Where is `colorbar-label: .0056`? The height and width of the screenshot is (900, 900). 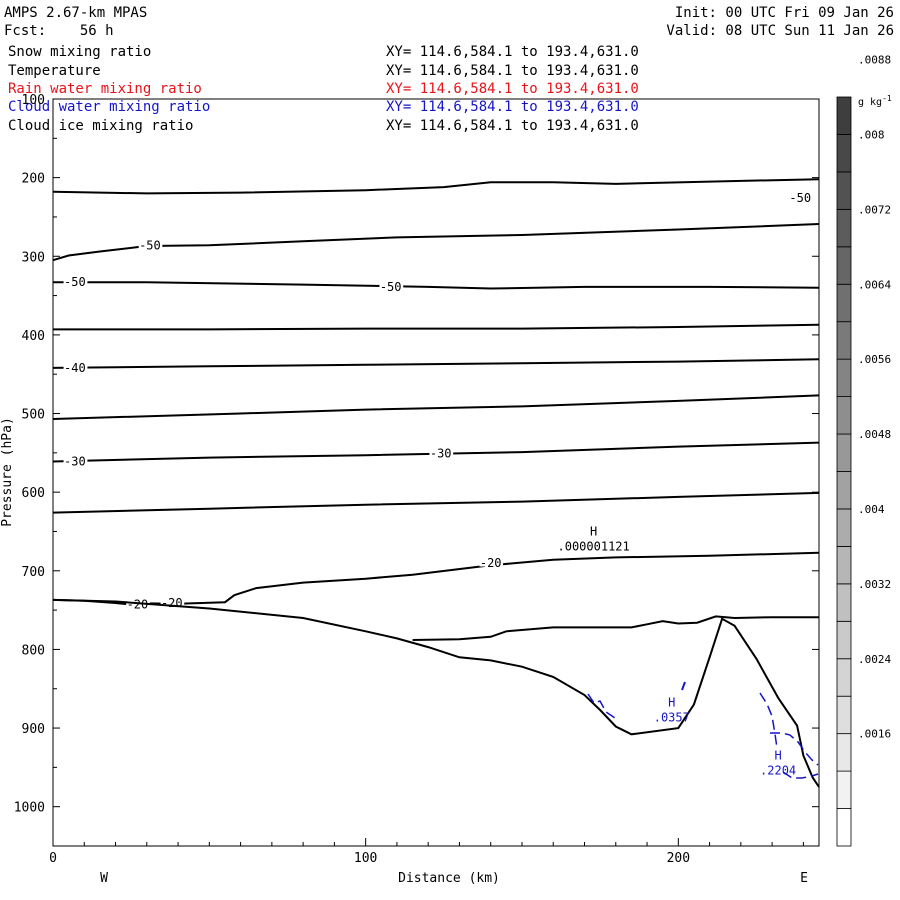 colorbar-label: .0056 is located at coordinates (874, 359).